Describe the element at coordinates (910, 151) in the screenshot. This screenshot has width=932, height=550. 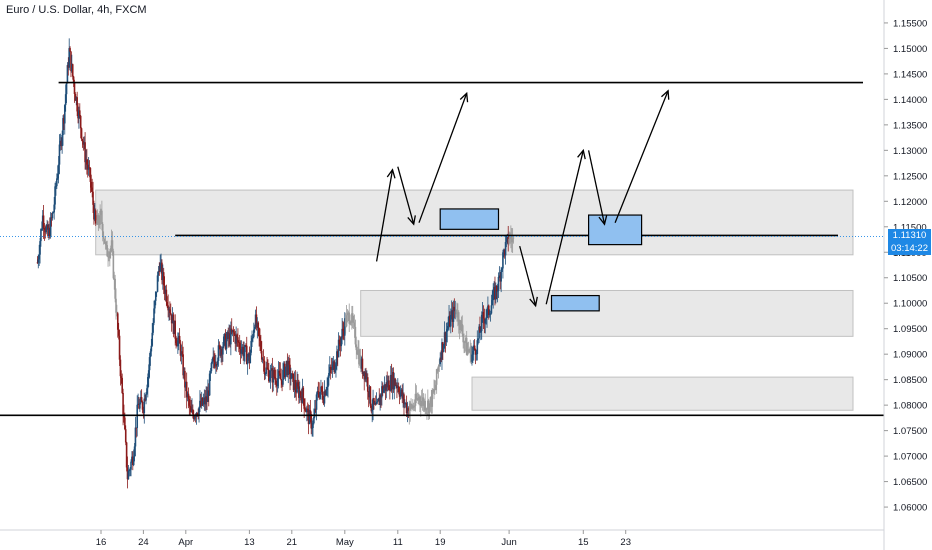
I see `price-tick-label: 1.13000` at that location.